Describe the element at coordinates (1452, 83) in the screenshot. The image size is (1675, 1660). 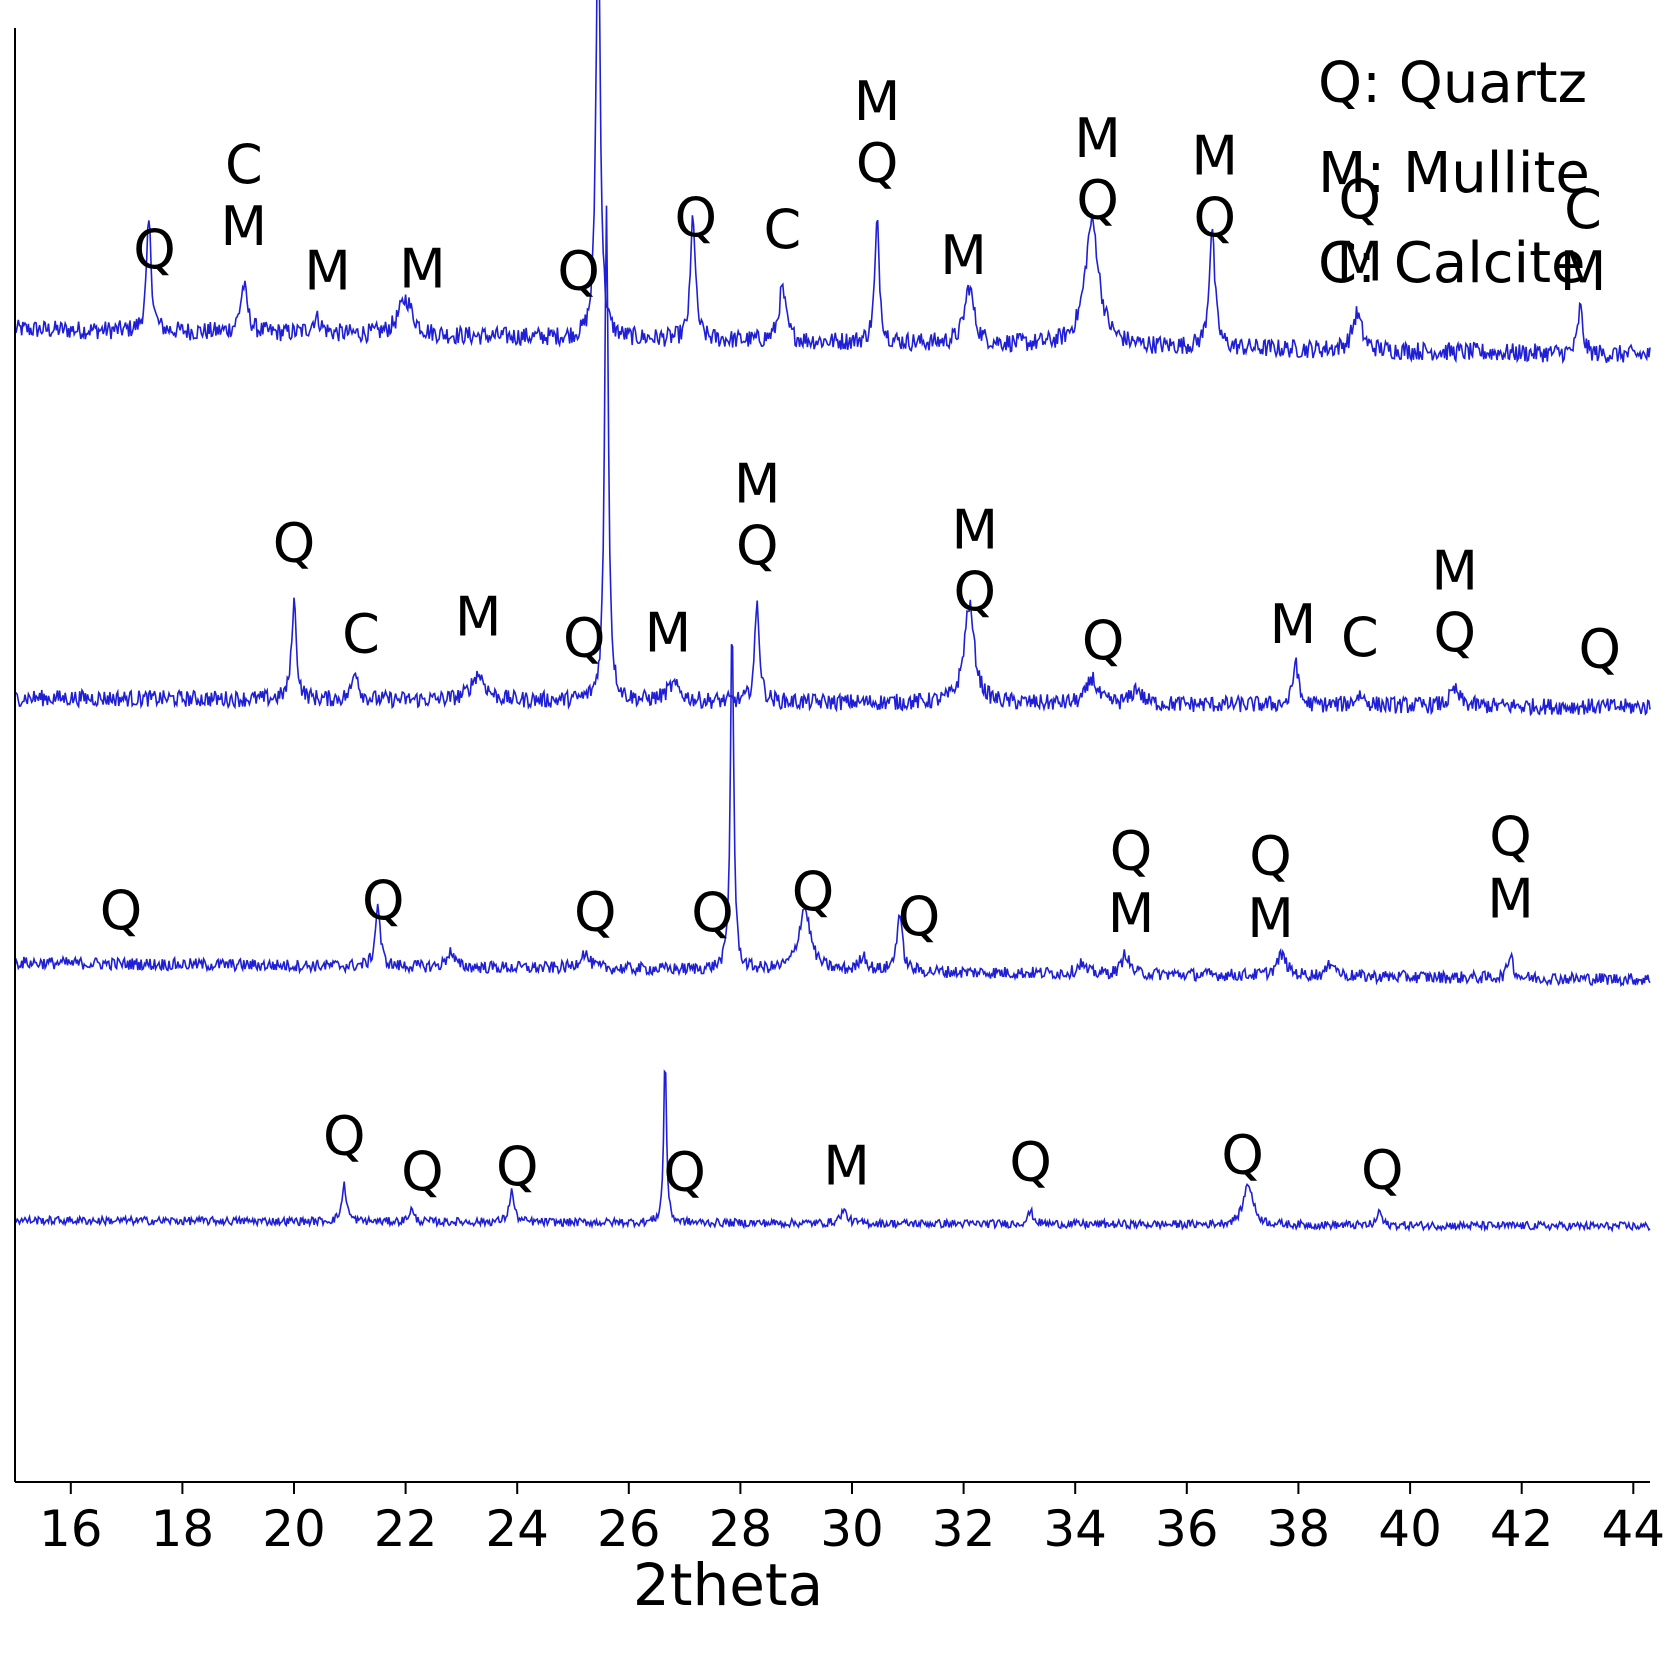
I see `legend-entry-1: Q: Quartz` at that location.